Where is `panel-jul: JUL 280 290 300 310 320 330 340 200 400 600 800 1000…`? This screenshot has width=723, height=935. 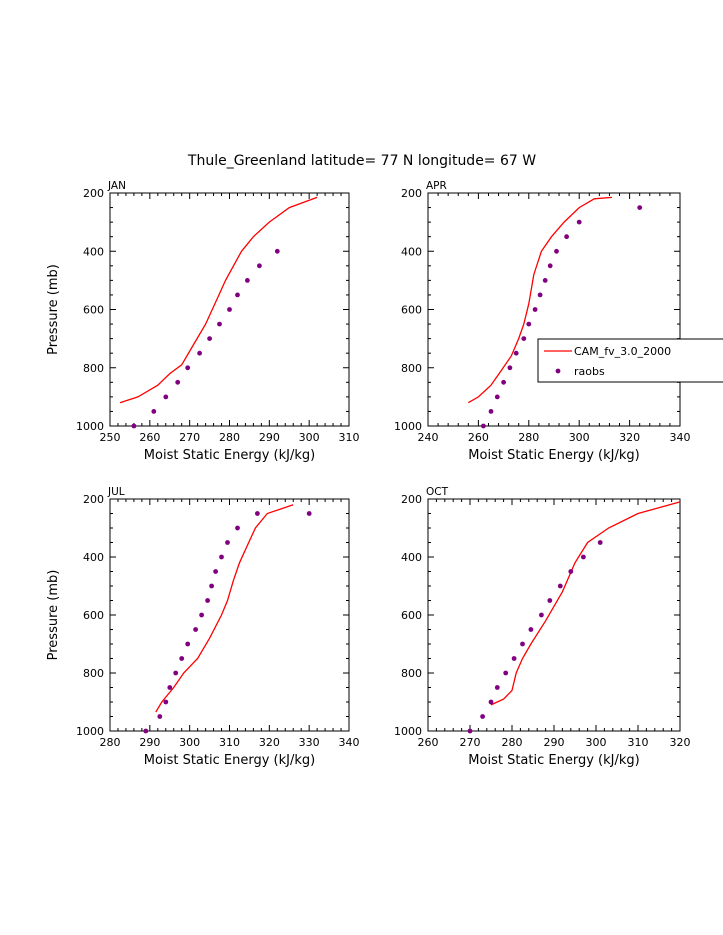
panel-jul: JUL 280 290 300 310 320 330 340 200 400 600 800 1000… is located at coordinates (203, 627).